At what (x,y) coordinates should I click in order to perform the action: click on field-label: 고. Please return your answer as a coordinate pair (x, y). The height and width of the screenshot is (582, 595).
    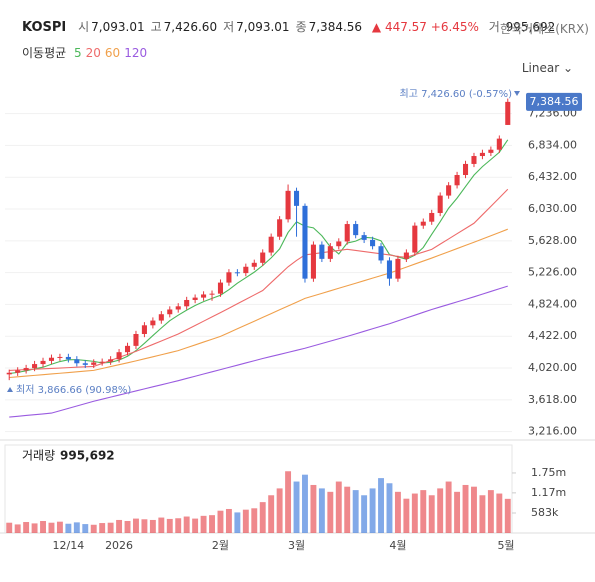
    Looking at the image, I should click on (156, 27).